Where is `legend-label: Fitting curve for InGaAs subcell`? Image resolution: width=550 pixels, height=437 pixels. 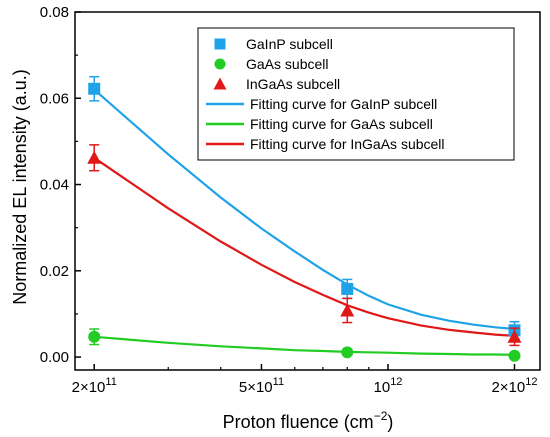 legend-label: Fitting curve for InGaAs subcell is located at coordinates (347, 144).